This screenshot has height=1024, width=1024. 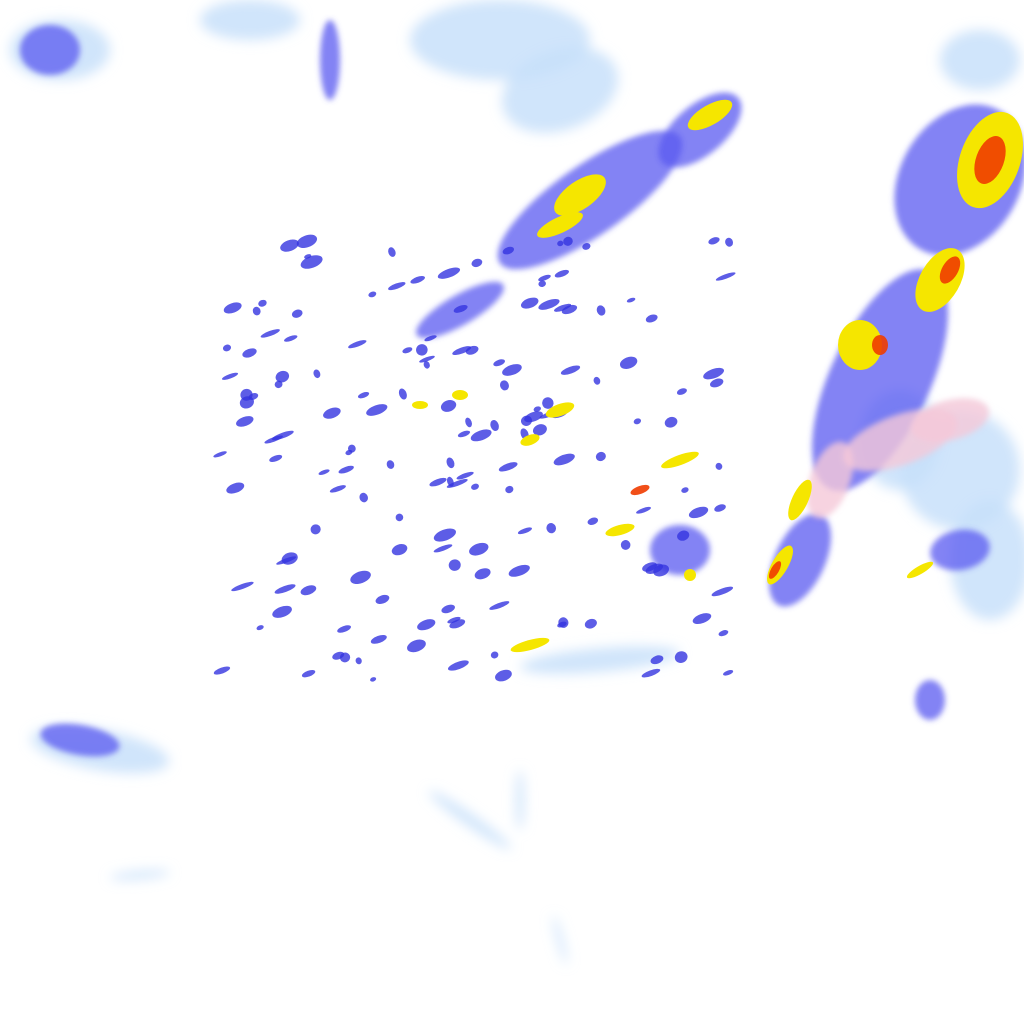 I want to click on extreme-core, so click(x=640, y=490).